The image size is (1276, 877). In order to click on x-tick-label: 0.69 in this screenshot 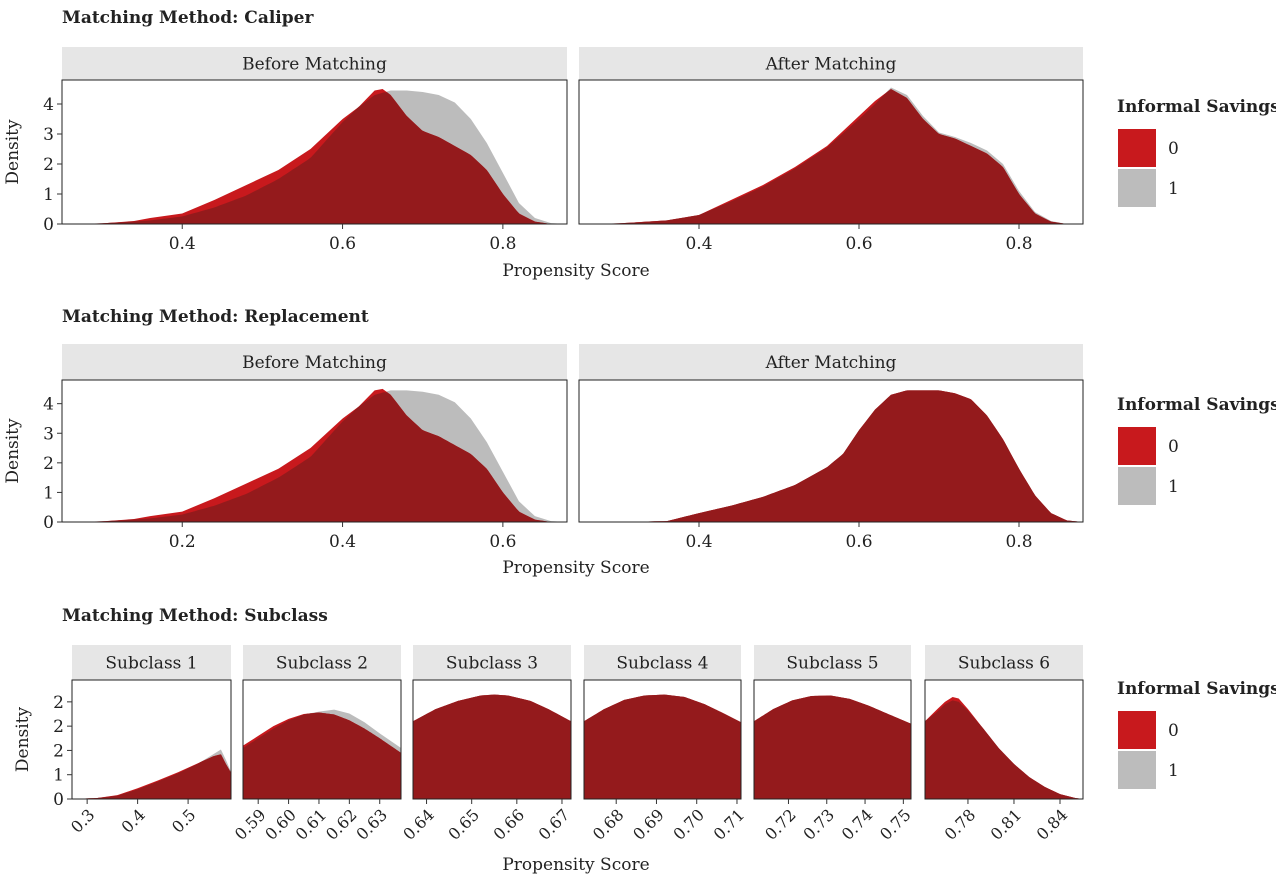, I will do `click(648, 824)`.